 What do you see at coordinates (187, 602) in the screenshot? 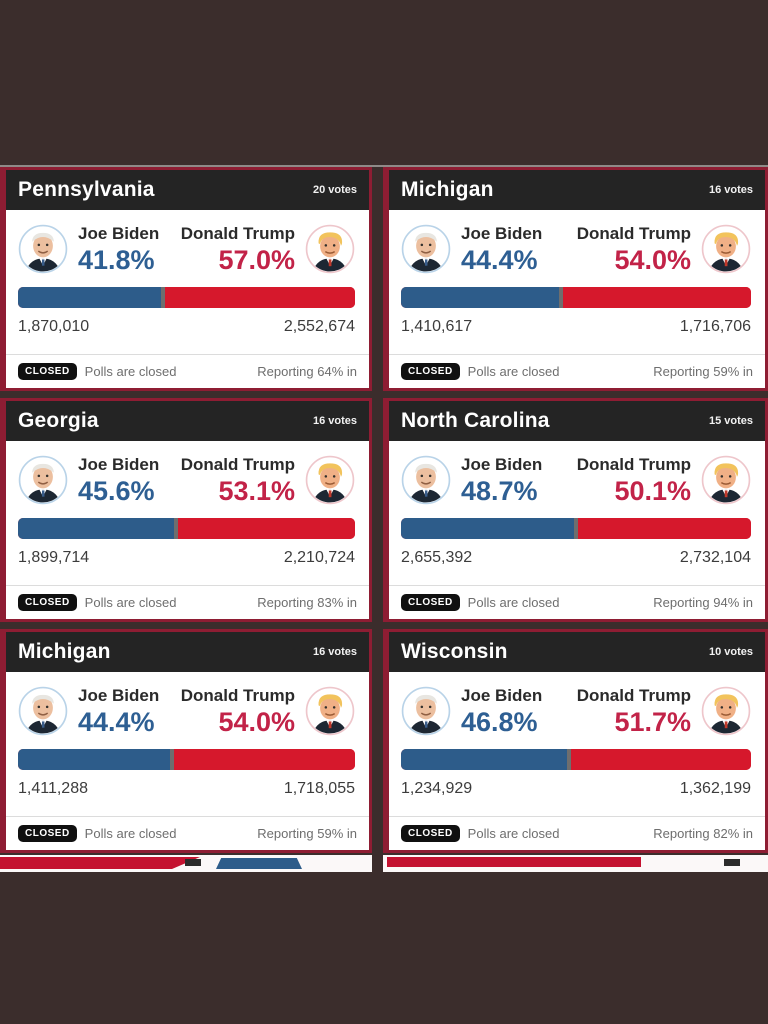
I see `card-footer: CLOSED Polls are closed Reporting 83% in` at bounding box center [187, 602].